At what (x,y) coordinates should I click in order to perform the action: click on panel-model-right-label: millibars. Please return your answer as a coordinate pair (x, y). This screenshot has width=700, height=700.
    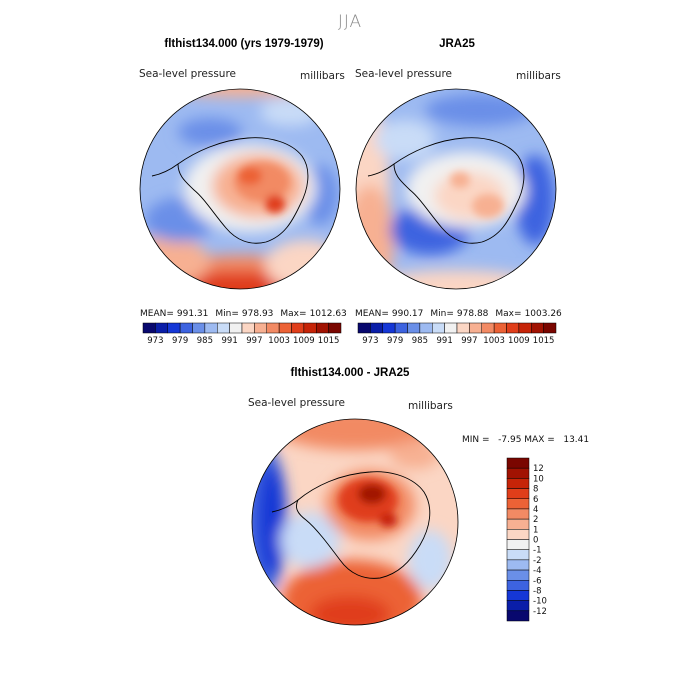
    Looking at the image, I should click on (322, 76).